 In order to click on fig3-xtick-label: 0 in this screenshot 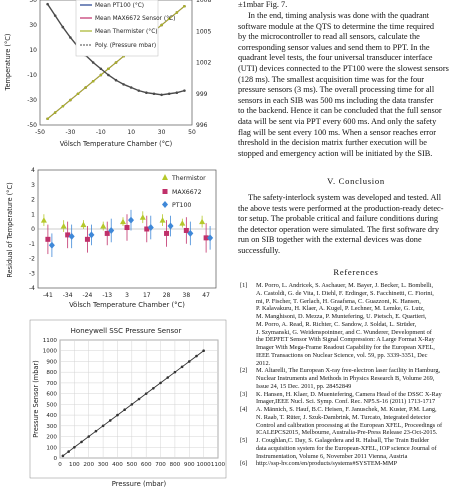, I will do `click(60, 465)`.